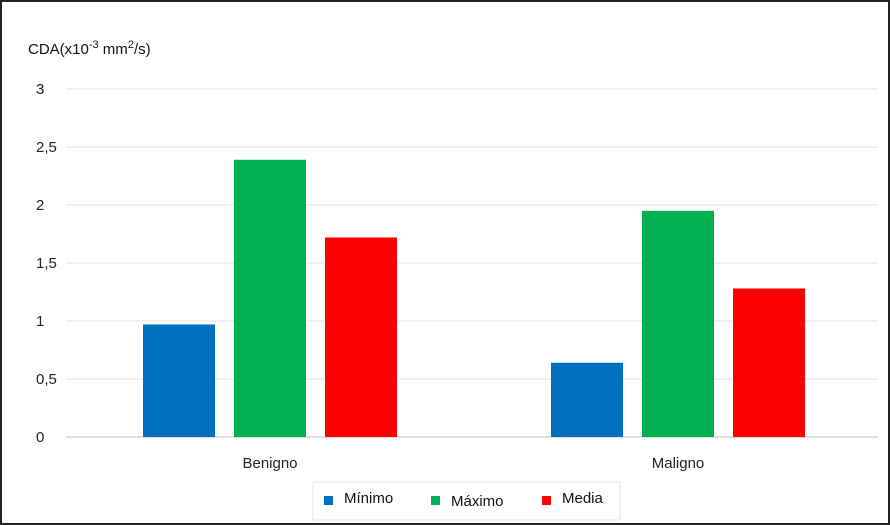 The height and width of the screenshot is (525, 890). I want to click on legend-label: Media, so click(583, 498).